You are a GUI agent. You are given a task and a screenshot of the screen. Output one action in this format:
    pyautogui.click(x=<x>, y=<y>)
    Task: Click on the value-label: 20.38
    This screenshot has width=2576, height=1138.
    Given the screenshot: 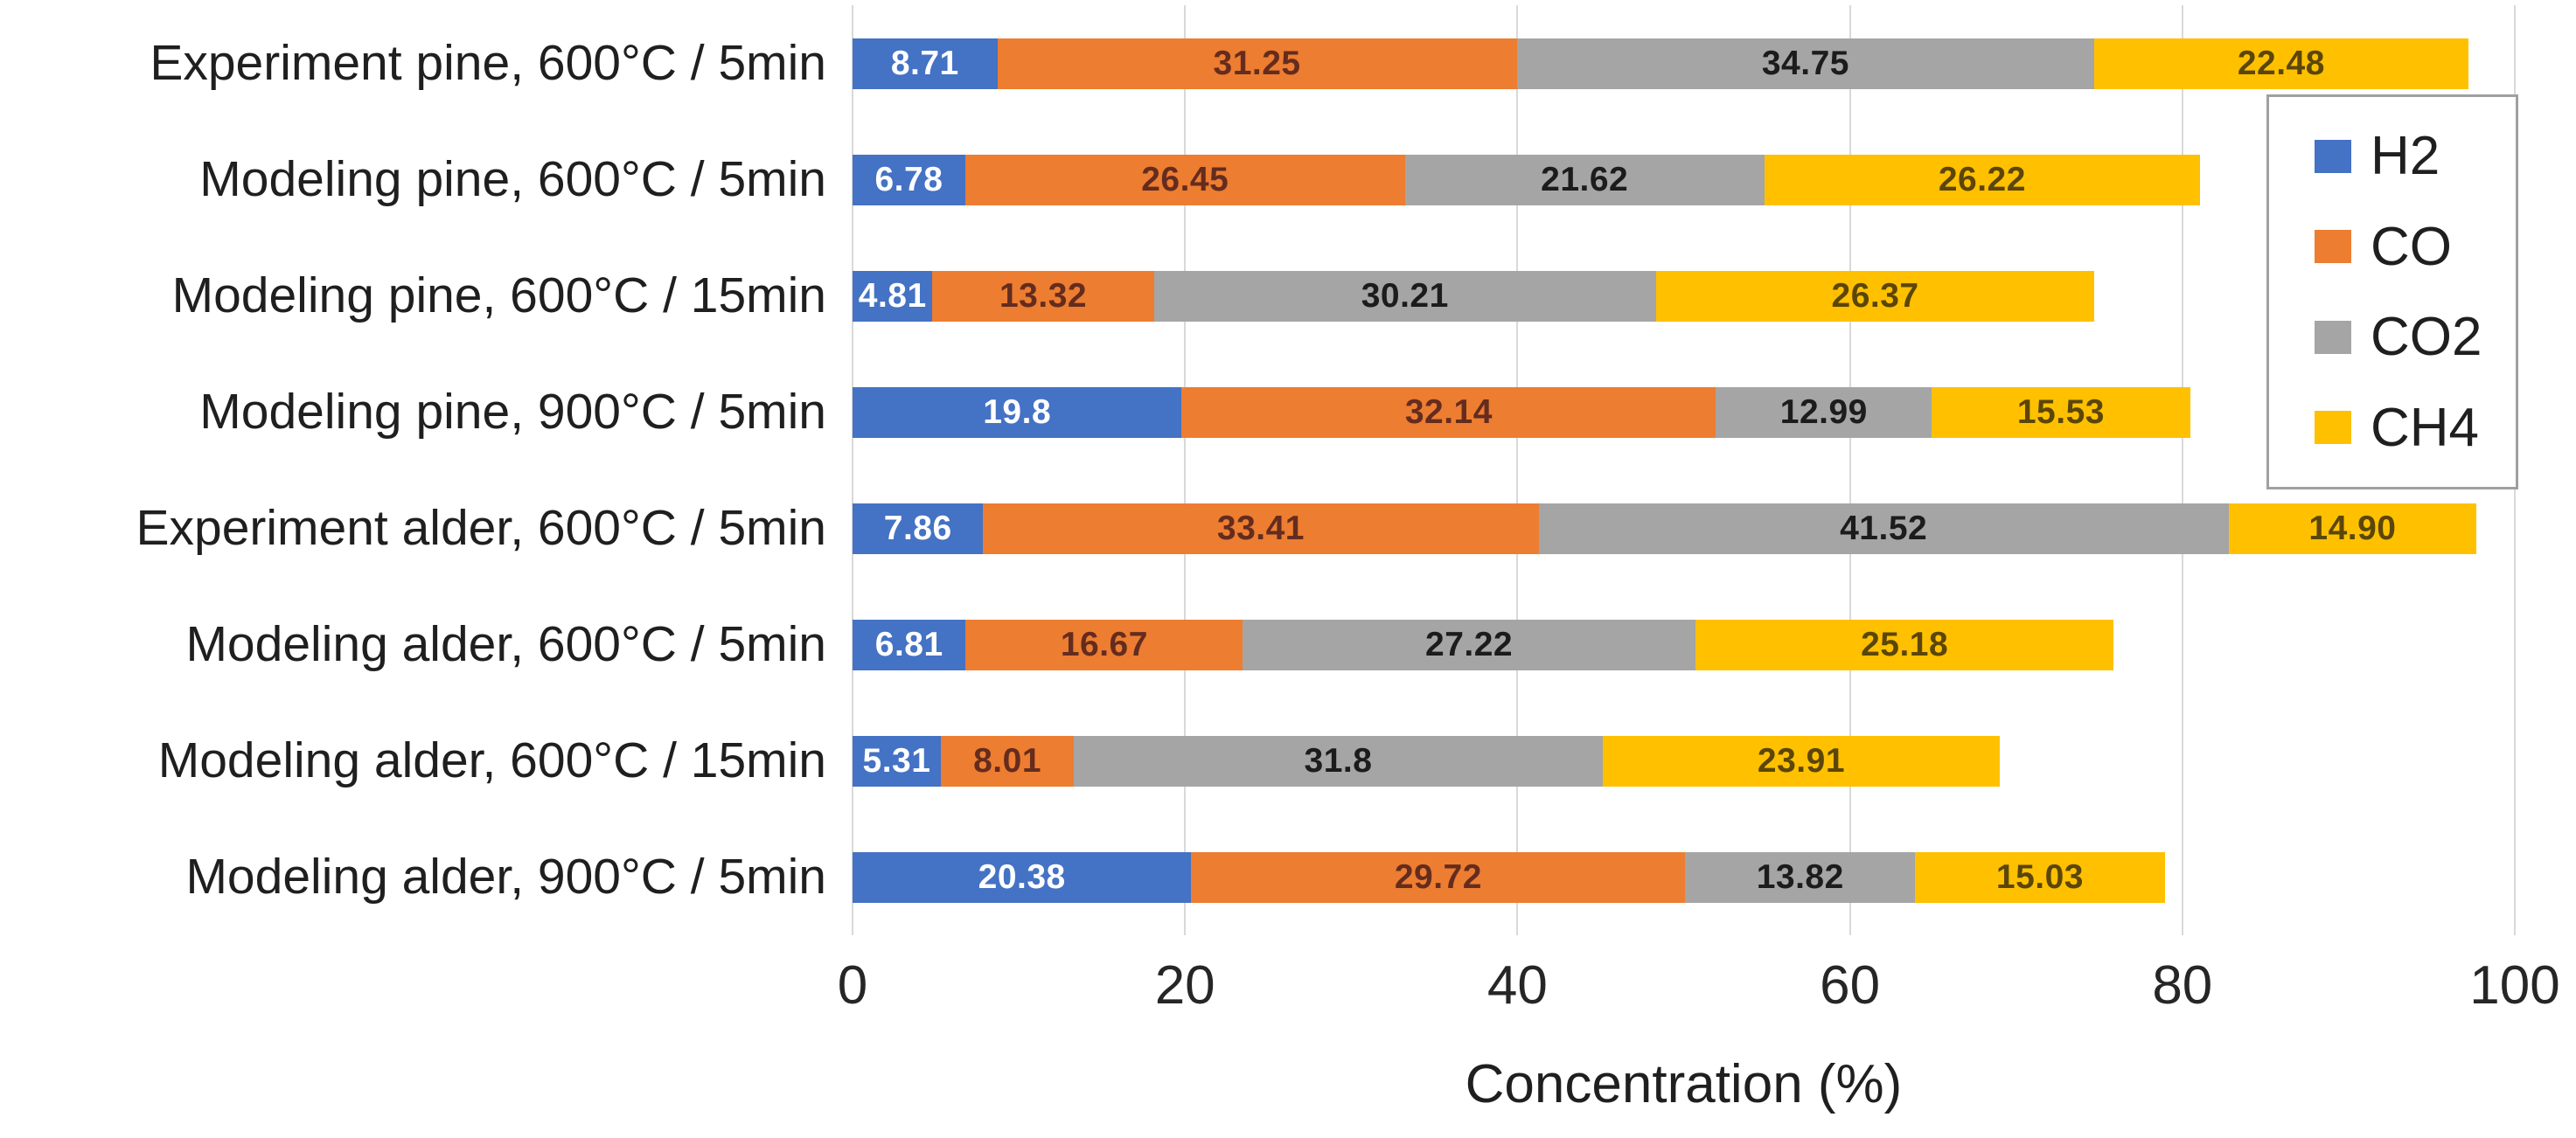 What is the action you would take?
    pyautogui.click(x=1022, y=876)
    